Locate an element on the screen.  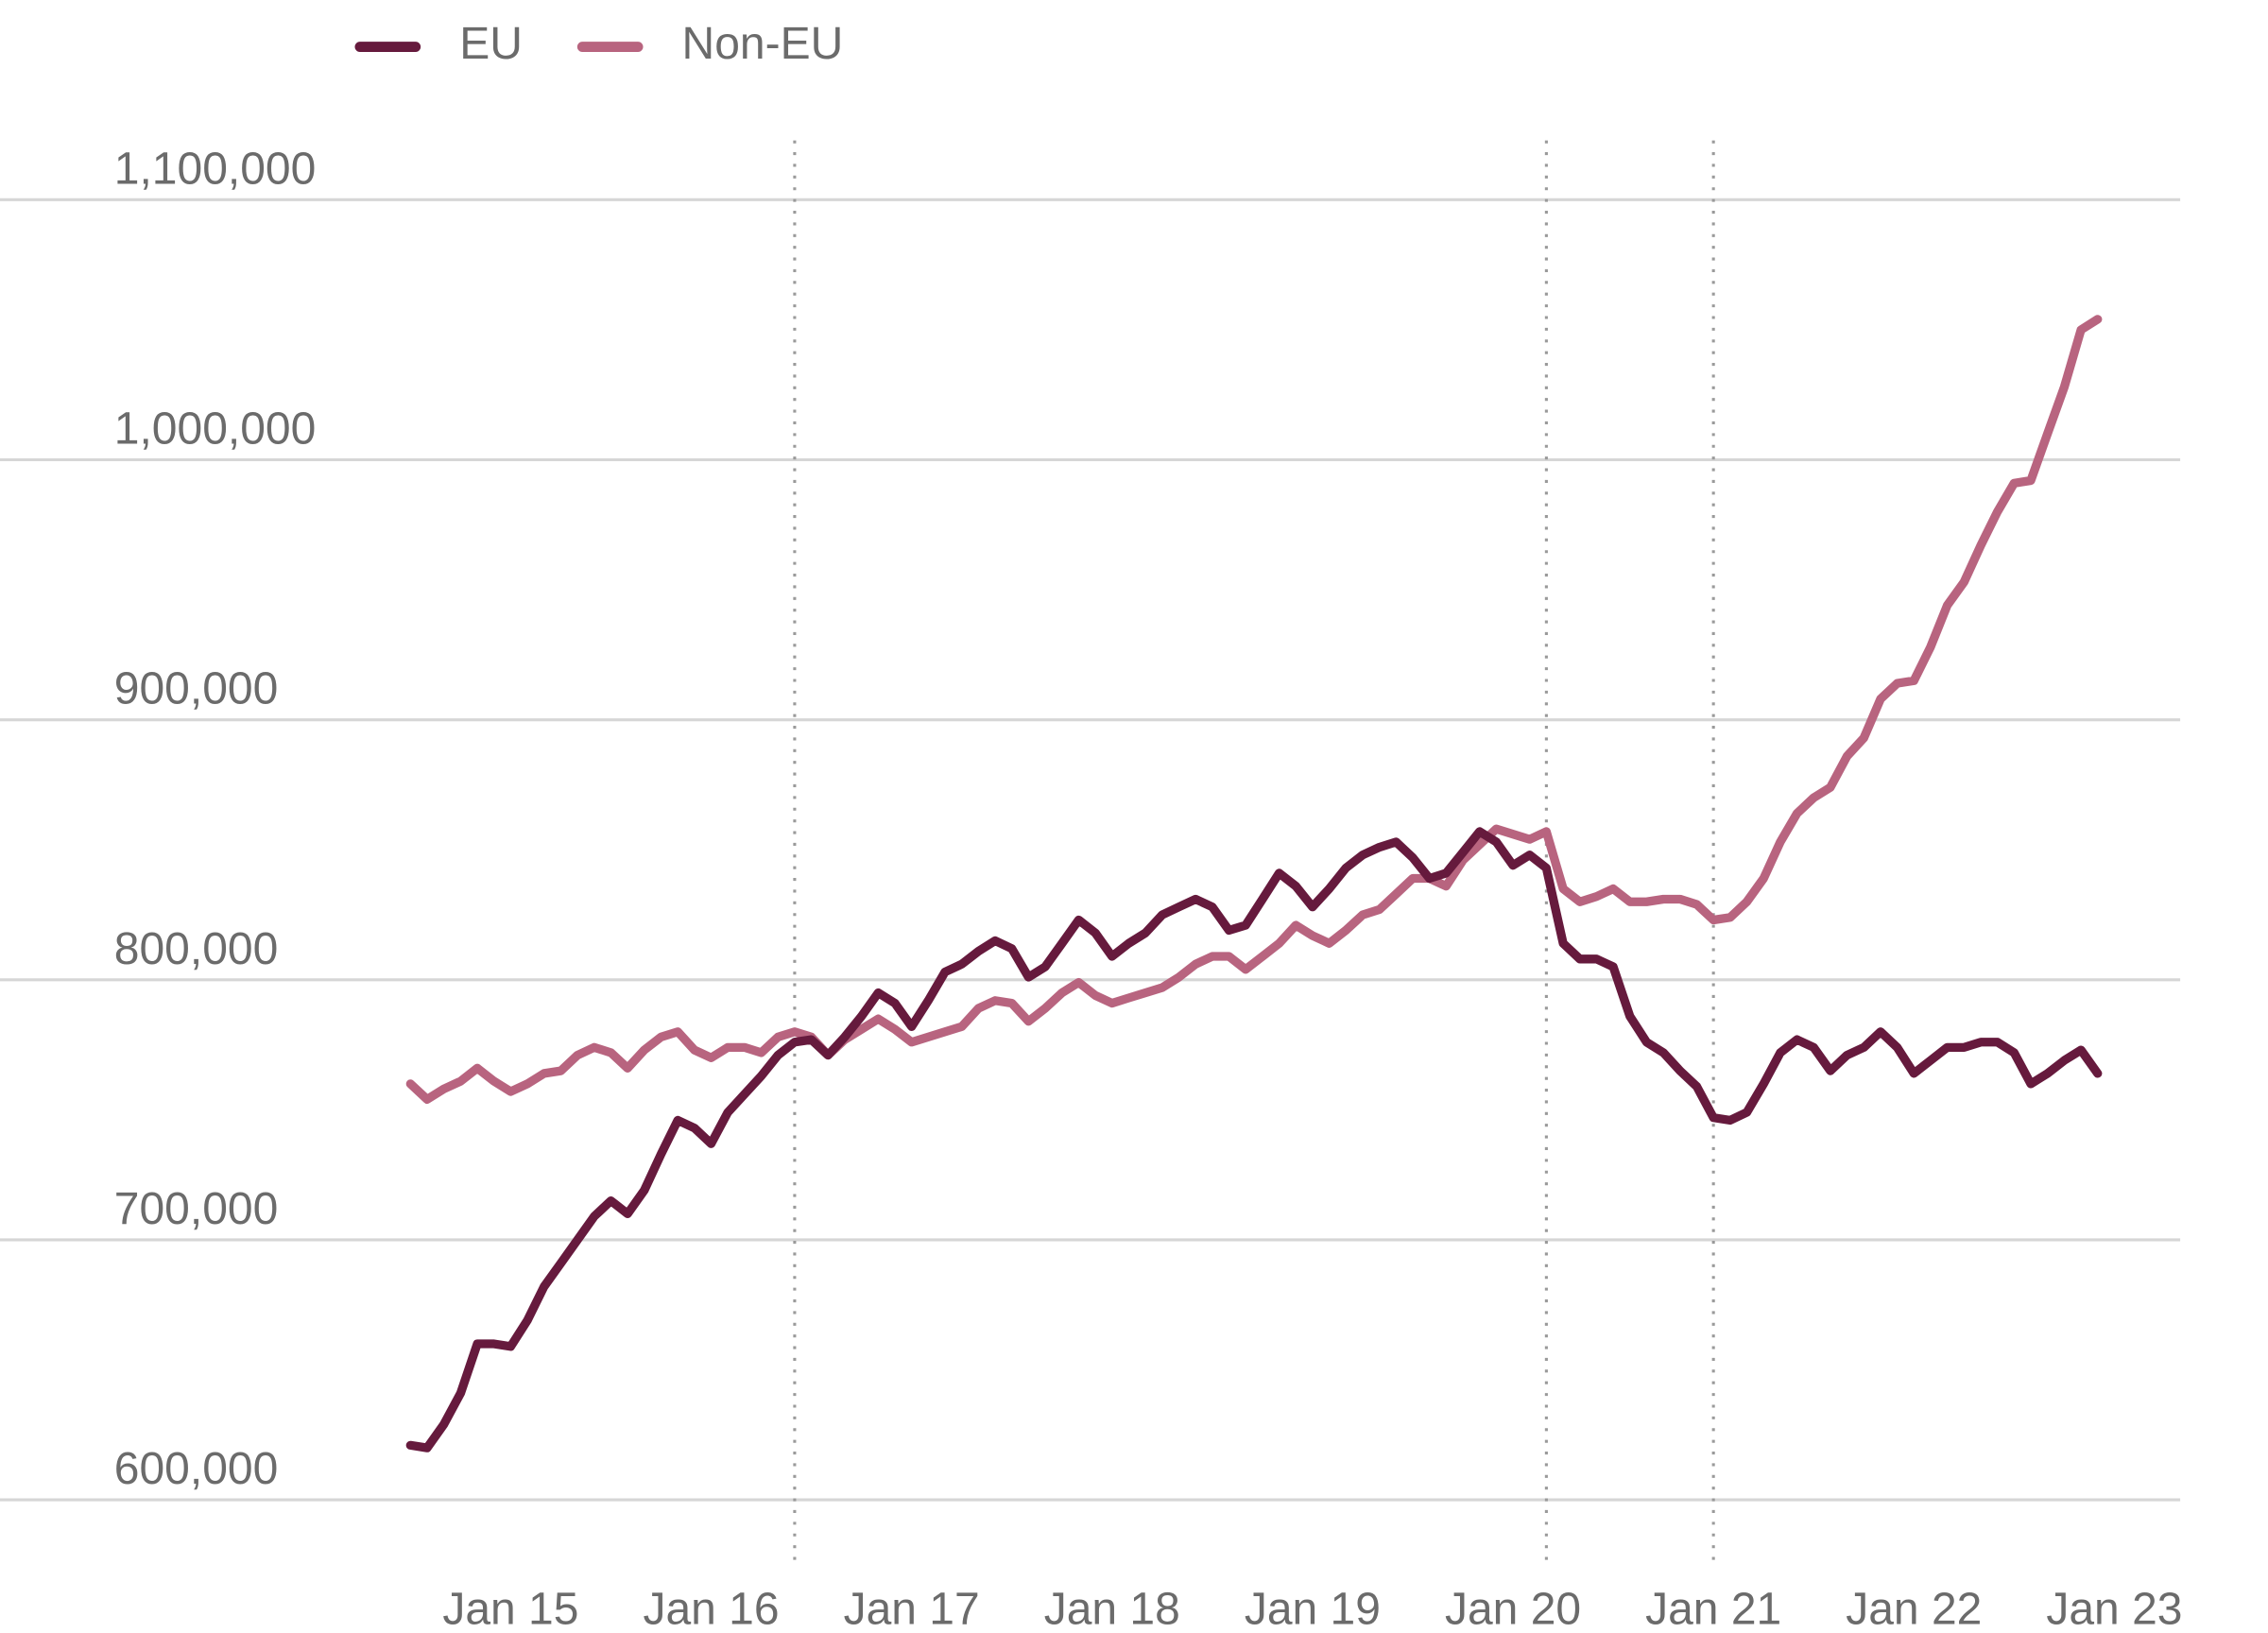
x-tick-label: Jan 19 is located at coordinates (1313, 1609).